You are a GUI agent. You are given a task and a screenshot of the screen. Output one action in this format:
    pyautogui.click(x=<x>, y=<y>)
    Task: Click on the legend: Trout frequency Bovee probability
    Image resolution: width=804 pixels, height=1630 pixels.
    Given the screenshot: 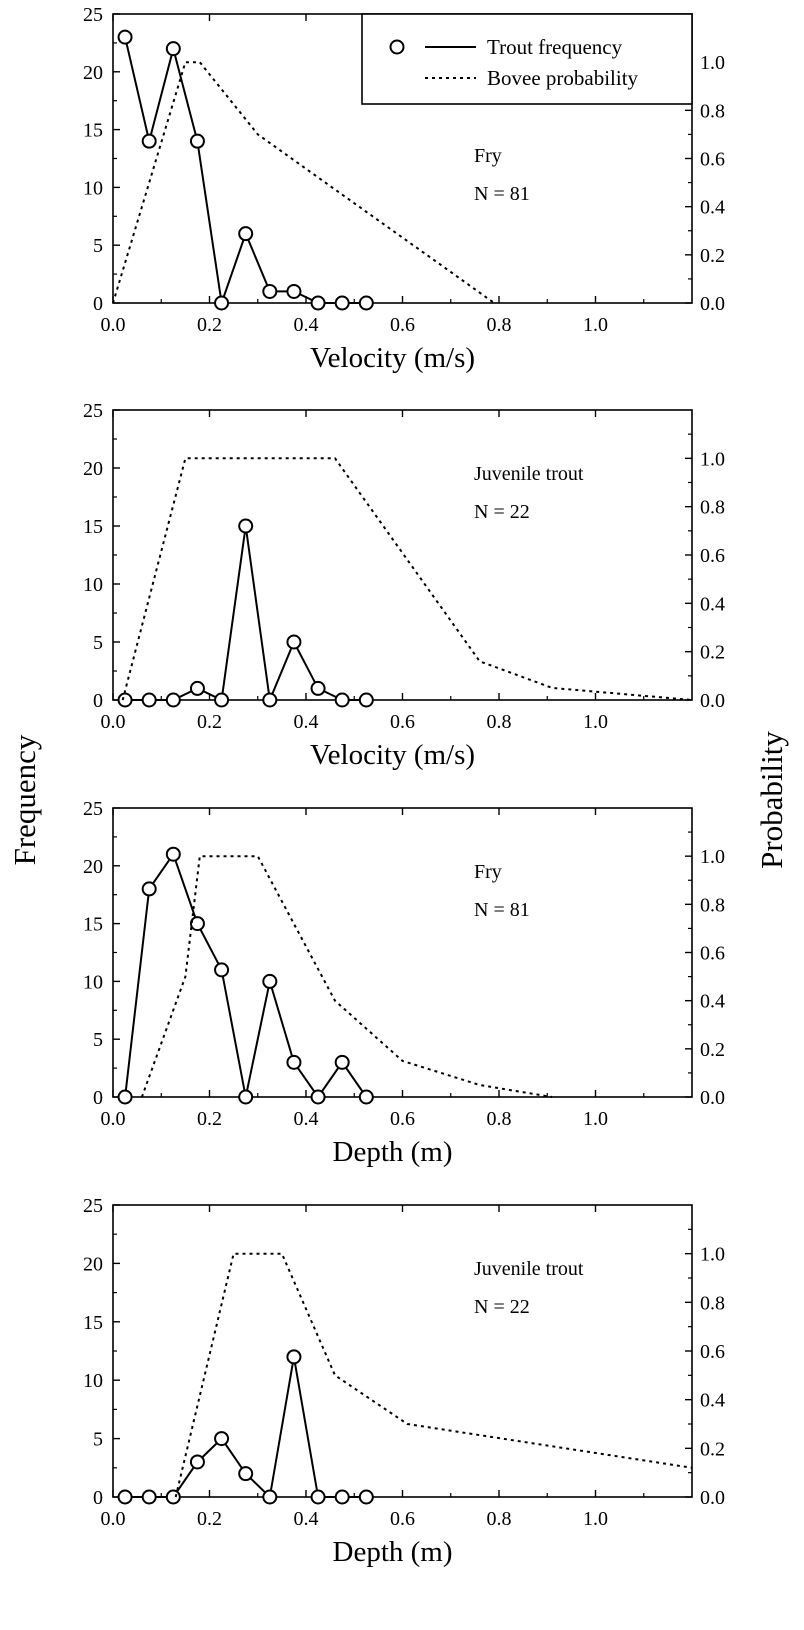 What is the action you would take?
    pyautogui.click(x=527, y=59)
    